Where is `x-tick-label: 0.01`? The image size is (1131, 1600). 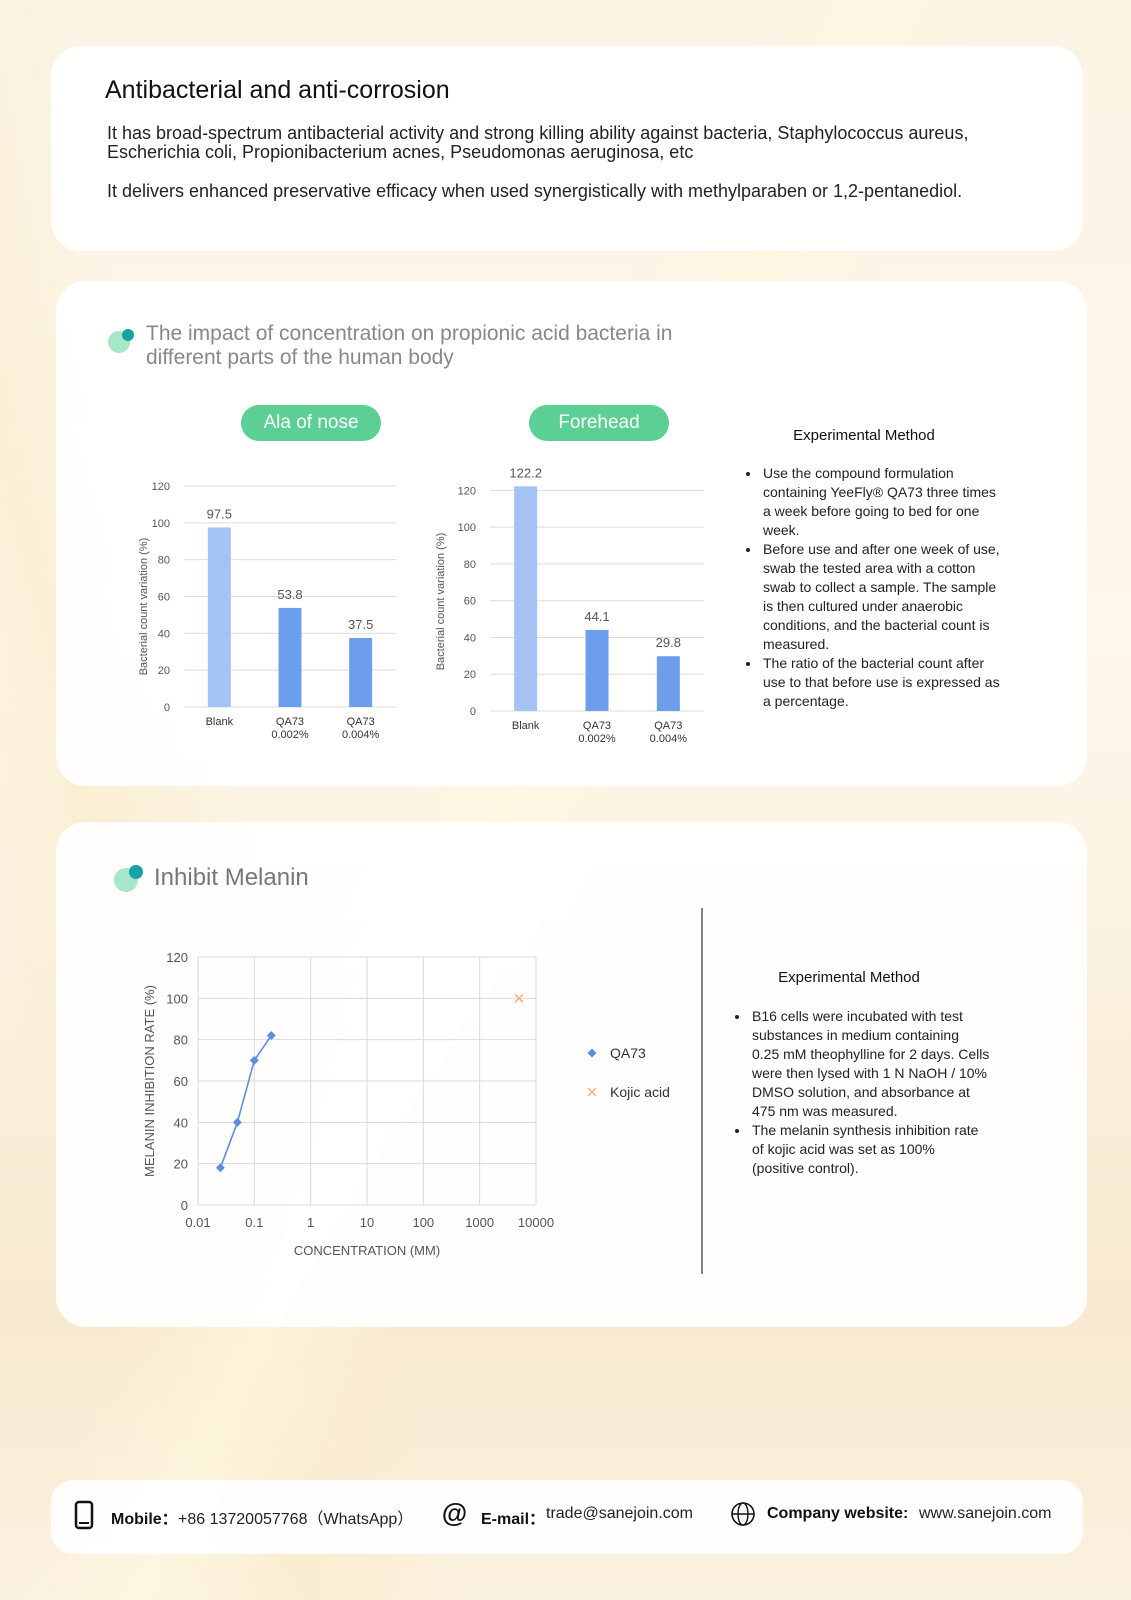
x-tick-label: 0.01 is located at coordinates (197, 1222).